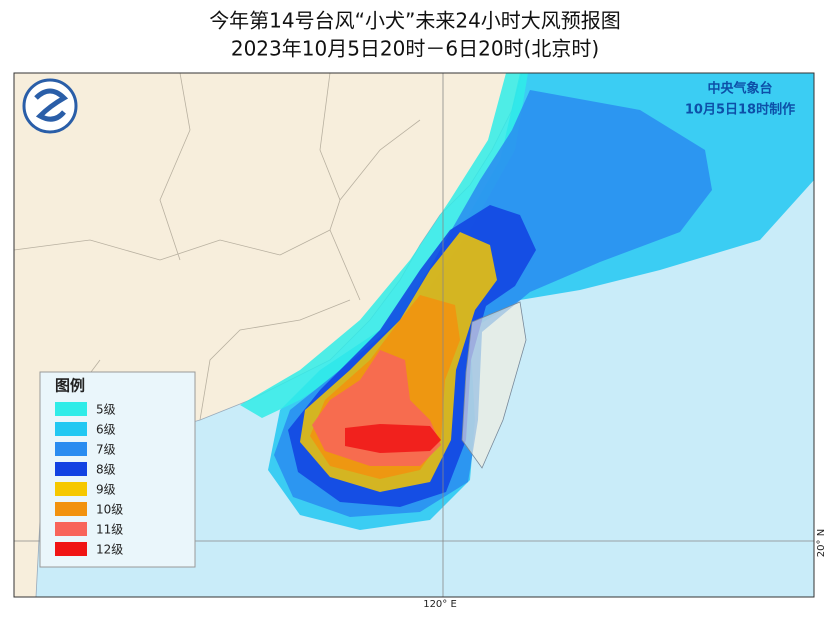  I want to click on legend-label: 6级, so click(106, 430).